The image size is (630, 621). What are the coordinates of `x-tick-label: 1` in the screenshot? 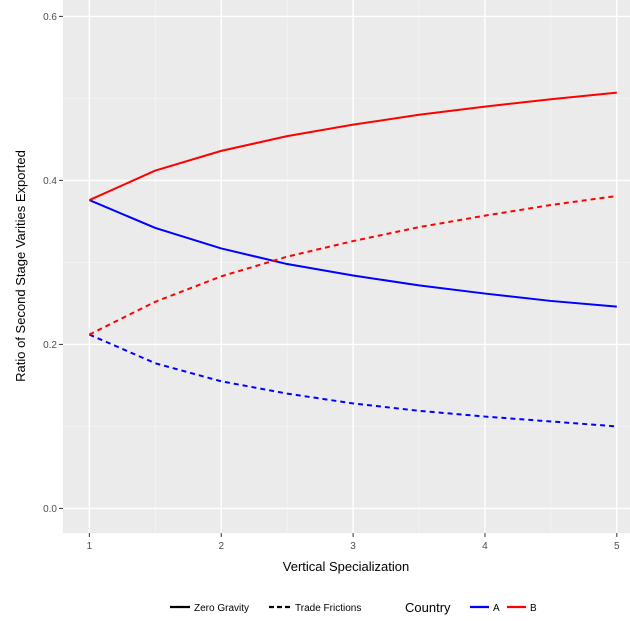 It's located at (90, 546).